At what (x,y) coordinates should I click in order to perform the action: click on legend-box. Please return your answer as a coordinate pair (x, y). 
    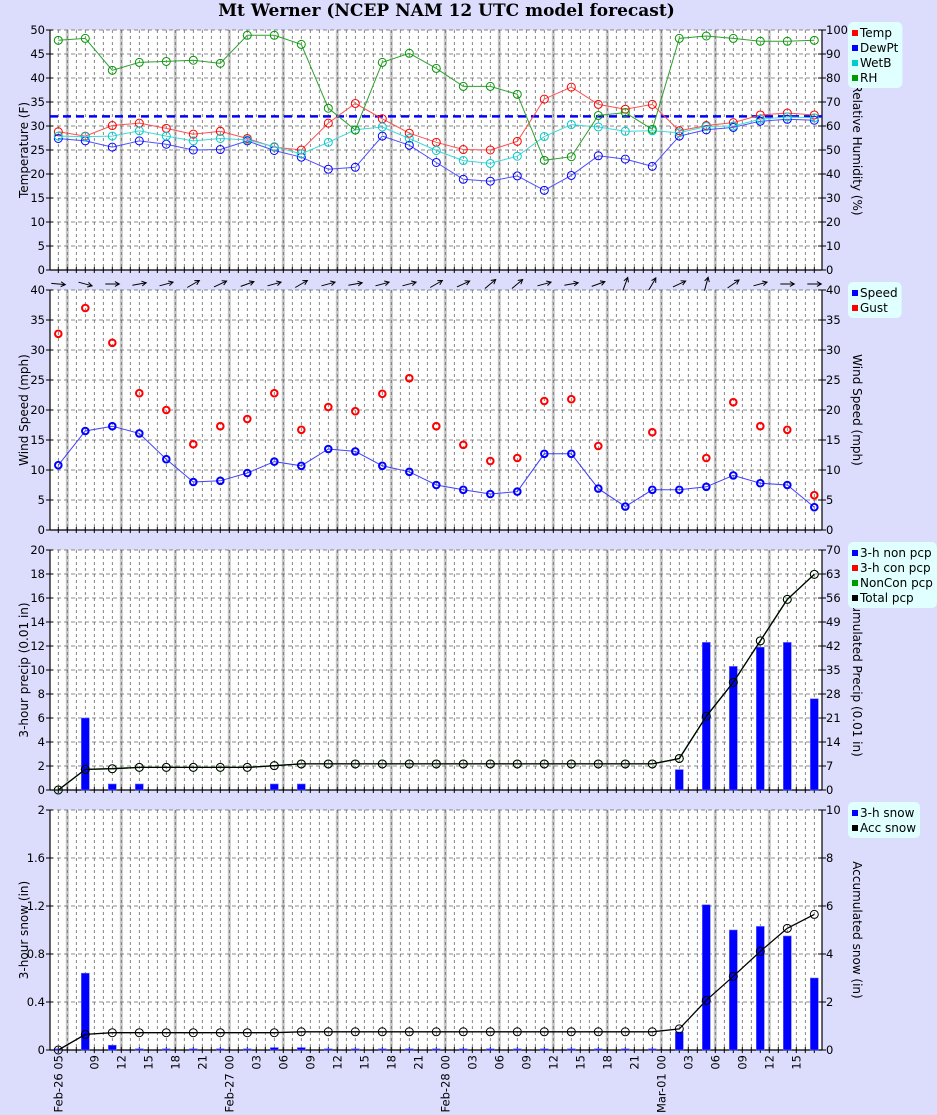
    Looking at the image, I should click on (884, 820).